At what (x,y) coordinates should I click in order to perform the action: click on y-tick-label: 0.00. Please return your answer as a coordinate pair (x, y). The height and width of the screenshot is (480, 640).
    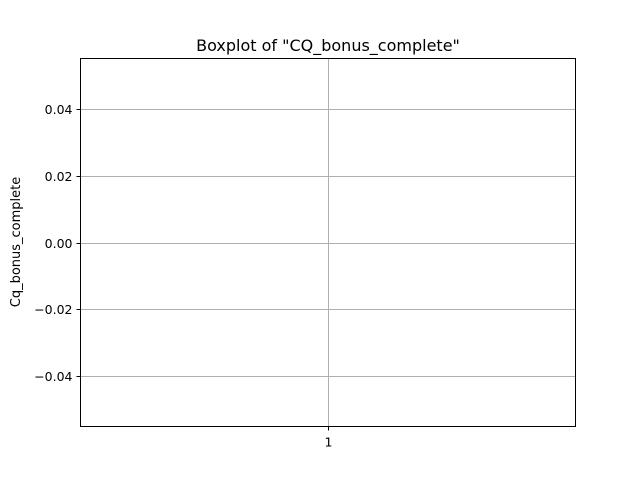
    Looking at the image, I should click on (59, 243).